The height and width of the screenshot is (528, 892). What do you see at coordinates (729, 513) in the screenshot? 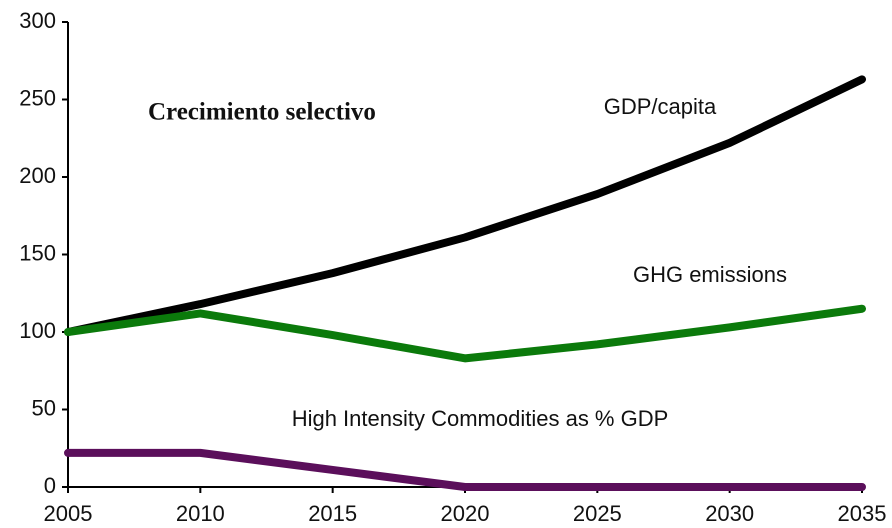
I see `x-tick-label: 2030` at bounding box center [729, 513].